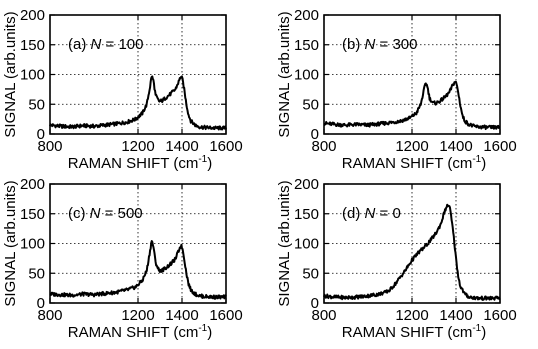 The height and width of the screenshot is (349, 538). I want to click on panel-label: (d) N = 0, so click(371, 213).